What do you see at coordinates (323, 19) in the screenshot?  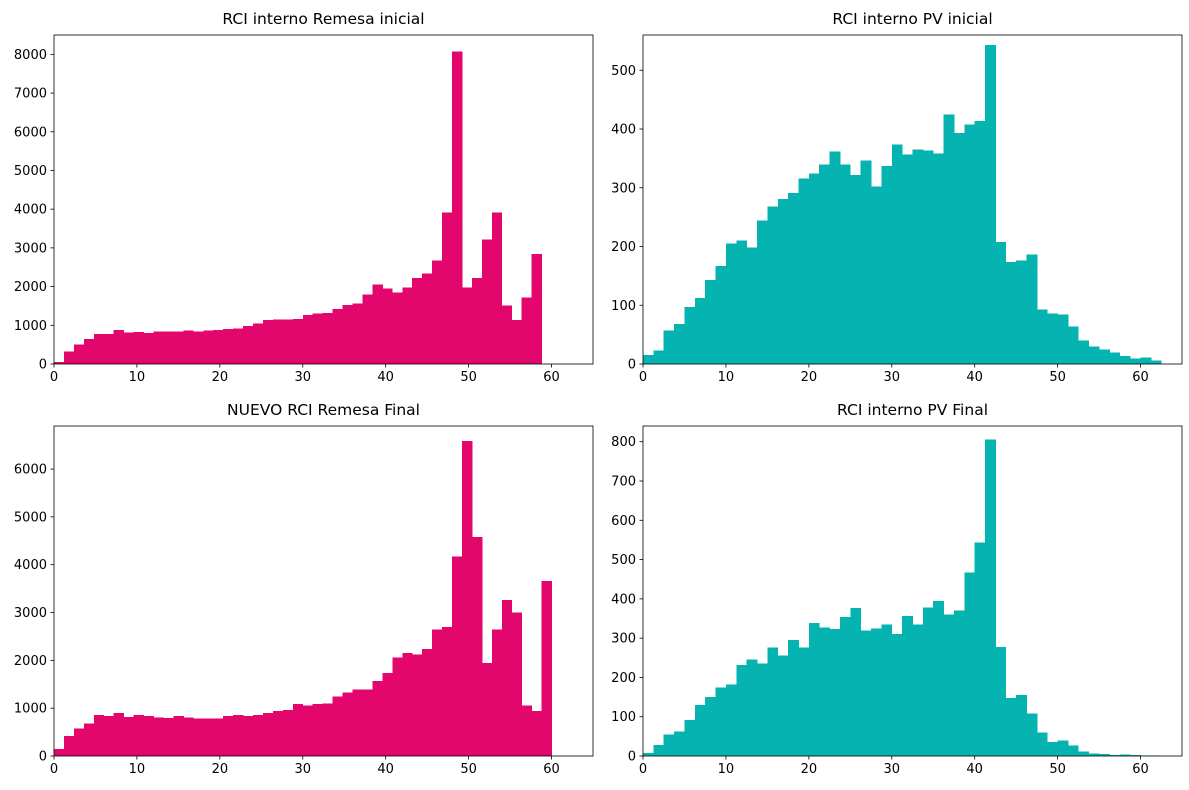 I see `chart-title: RCI interno Remesa inicial` at bounding box center [323, 19].